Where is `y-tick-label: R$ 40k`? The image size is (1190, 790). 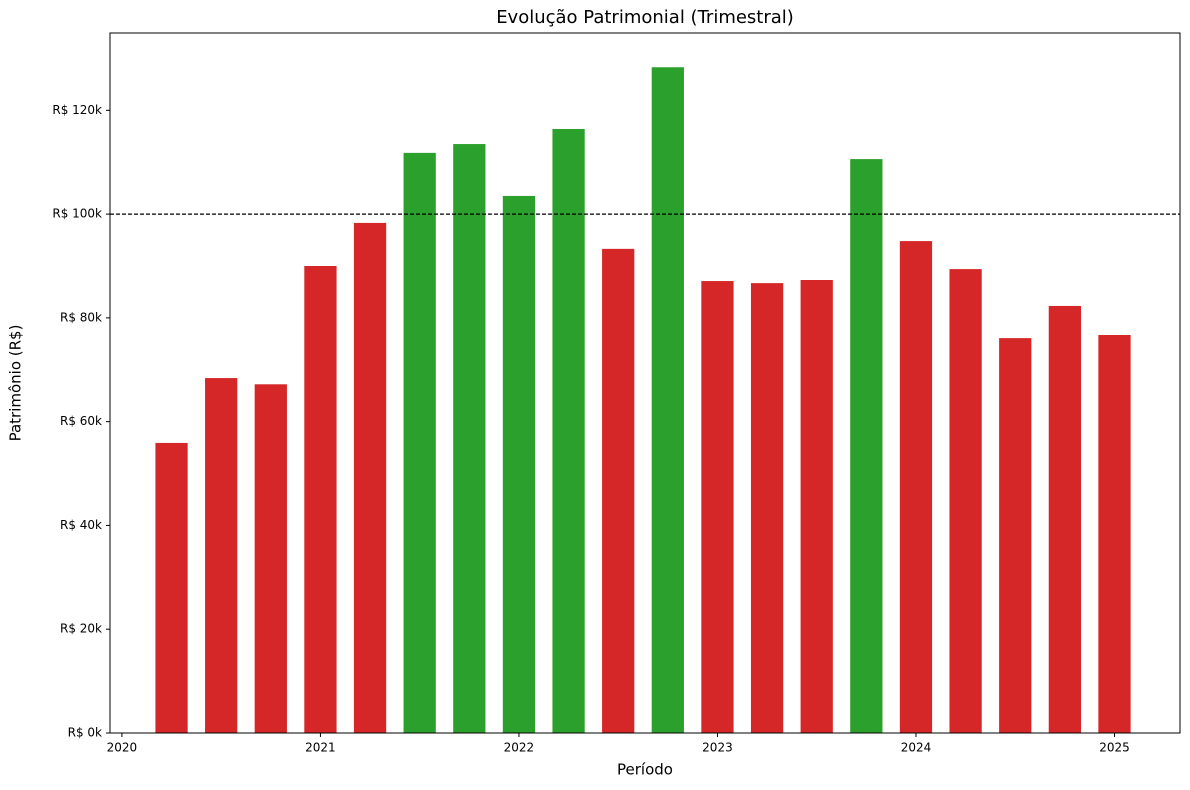
y-tick-label: R$ 40k is located at coordinates (81, 525).